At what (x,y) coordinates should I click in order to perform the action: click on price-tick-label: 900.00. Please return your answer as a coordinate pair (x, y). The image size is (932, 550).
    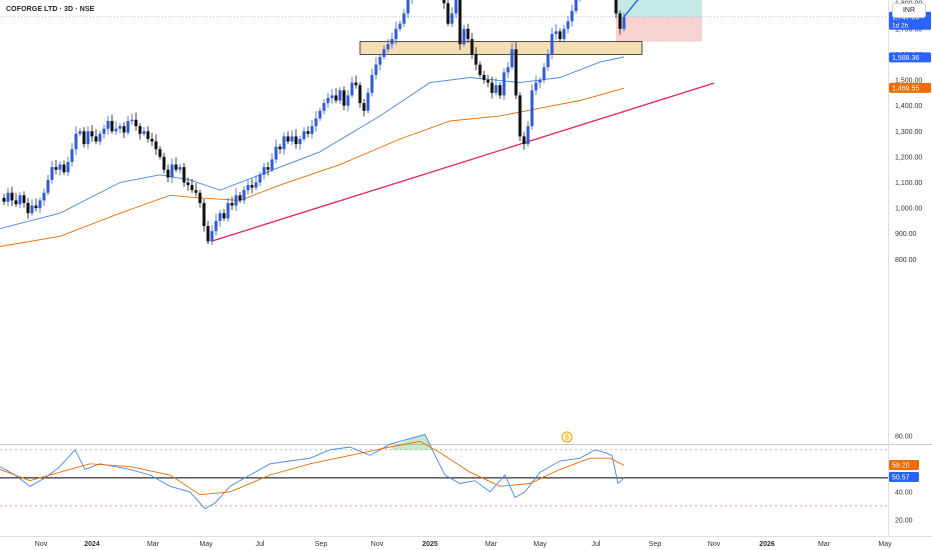
    Looking at the image, I should click on (906, 234).